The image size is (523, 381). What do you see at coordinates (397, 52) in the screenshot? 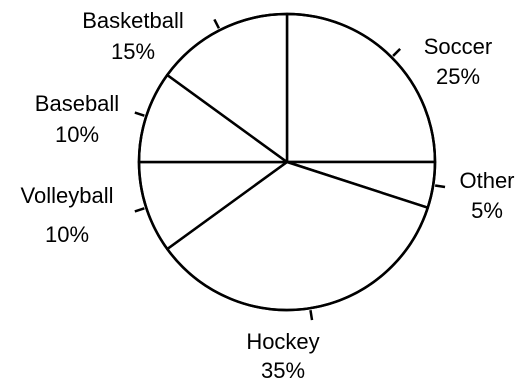
I see `label-tick-soccer` at bounding box center [397, 52].